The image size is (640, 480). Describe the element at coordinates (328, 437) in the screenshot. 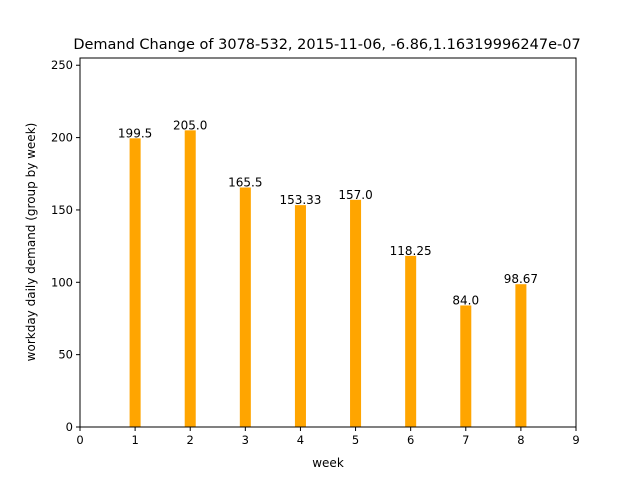

I see `x-axis-ticks: 0 1 2 3 4 5 6 7 8 9` at that location.